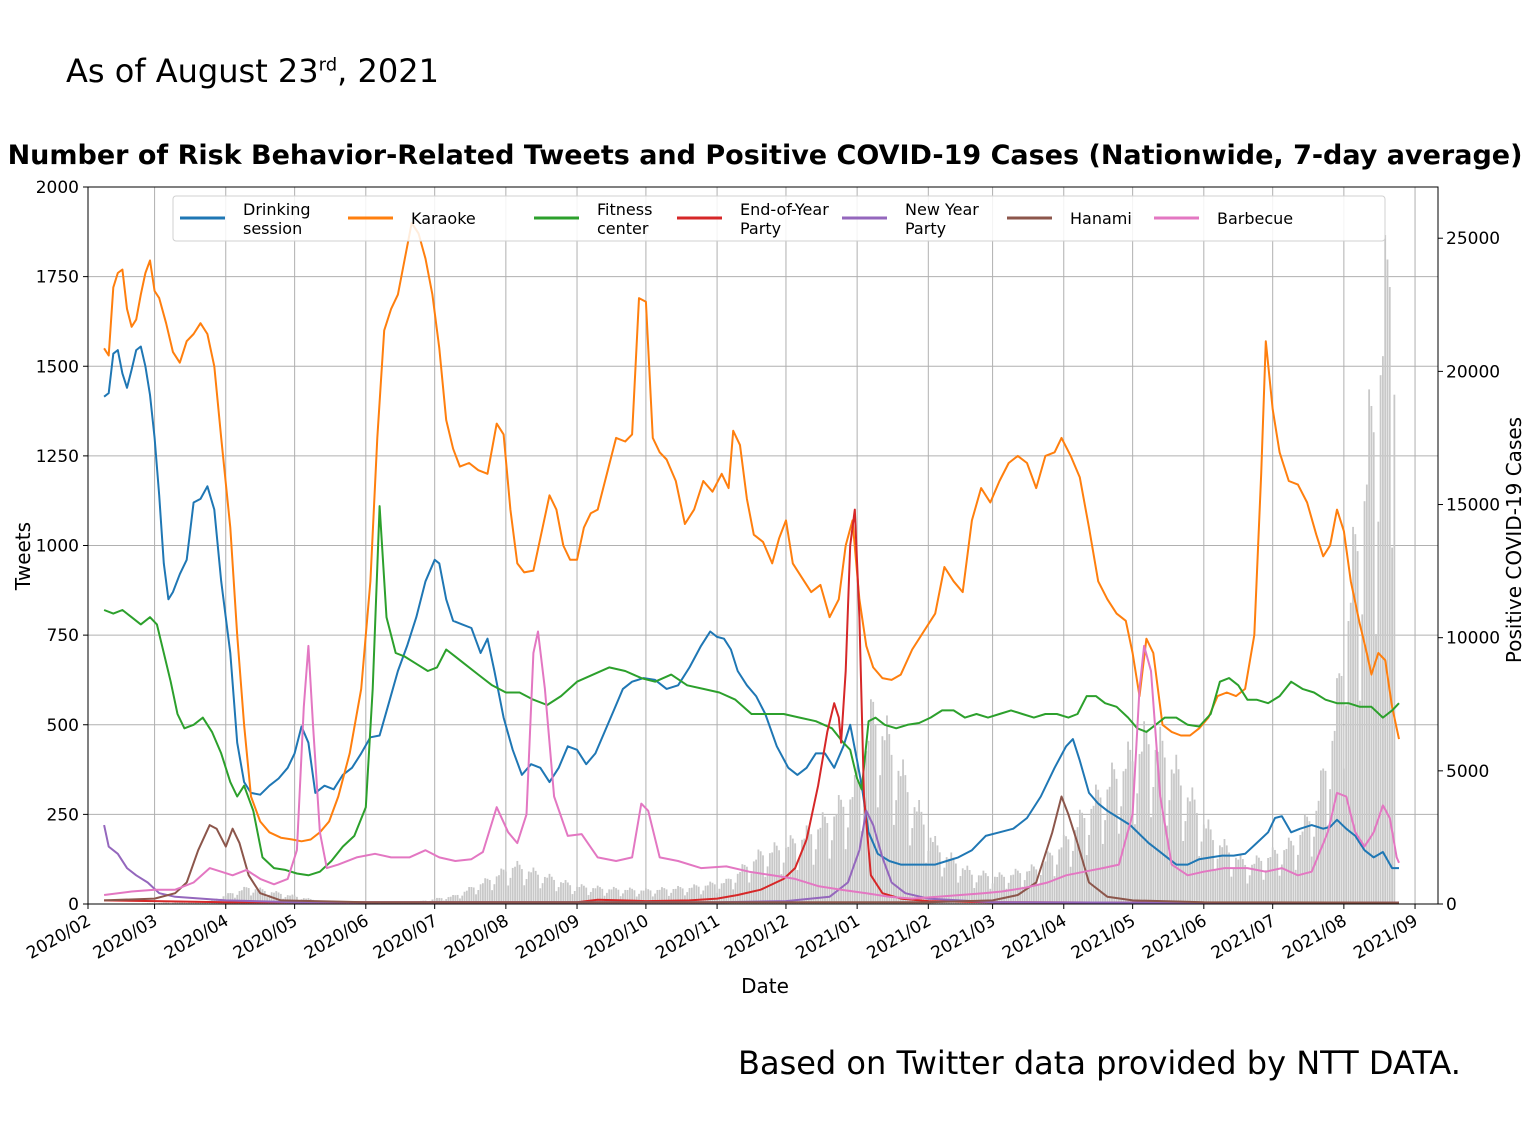 The height and width of the screenshot is (1148, 1530). I want to click on x-tick-label: 2020/08, so click(476, 937).